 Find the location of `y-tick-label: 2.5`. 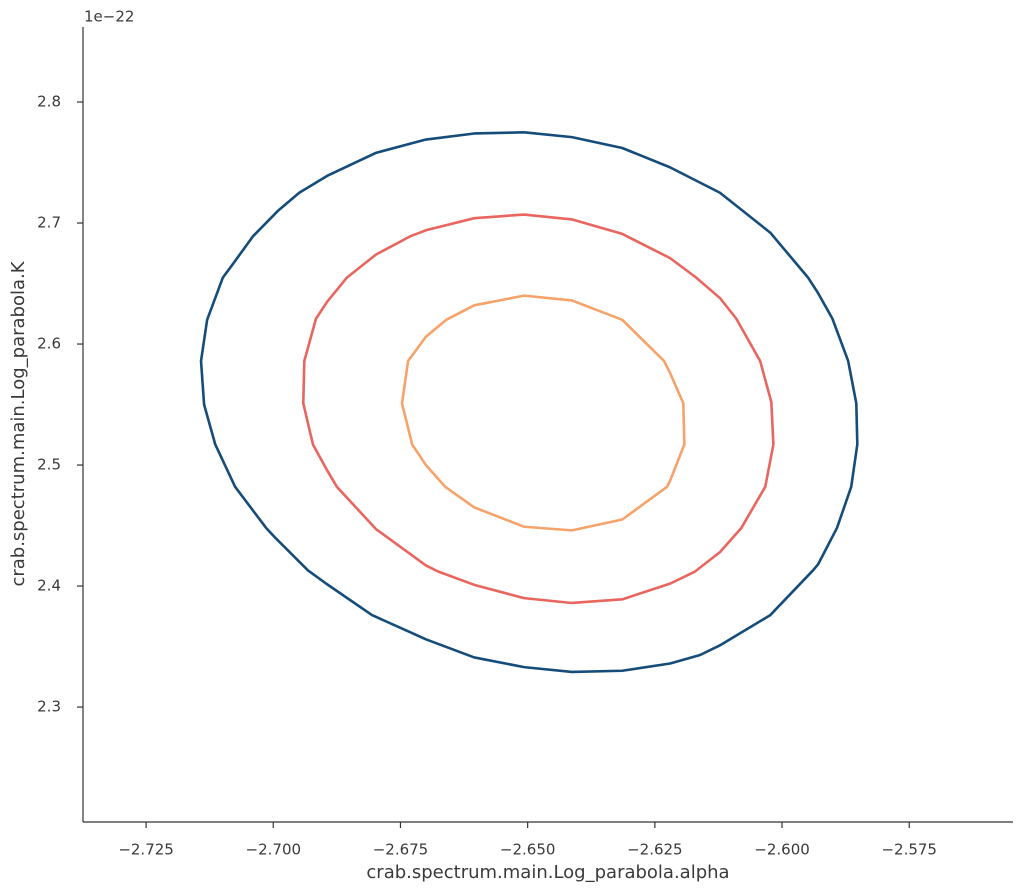

y-tick-label: 2.5 is located at coordinates (49, 465).